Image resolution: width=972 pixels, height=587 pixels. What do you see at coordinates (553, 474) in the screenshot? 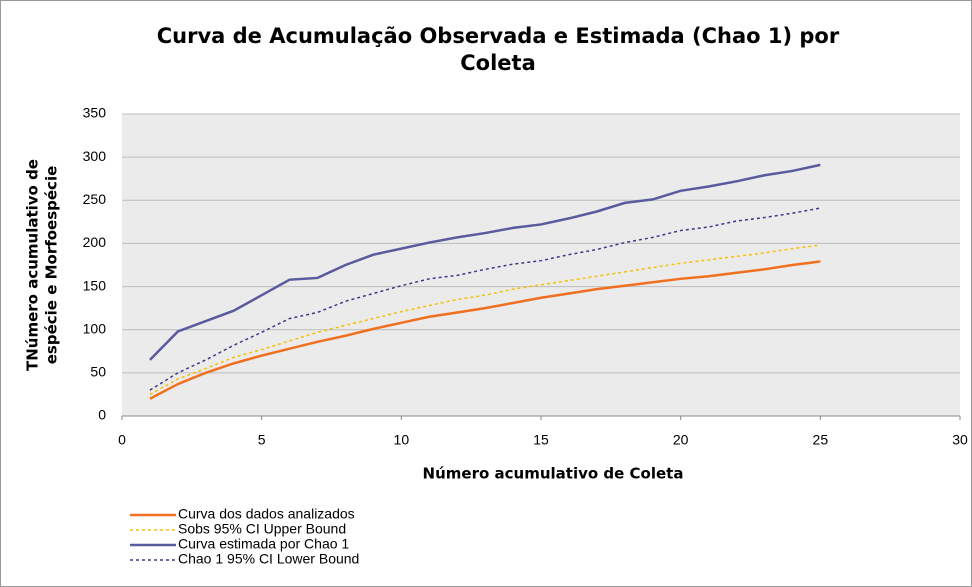
I see `x-axis-title: Número acumulativo de Coleta` at bounding box center [553, 474].